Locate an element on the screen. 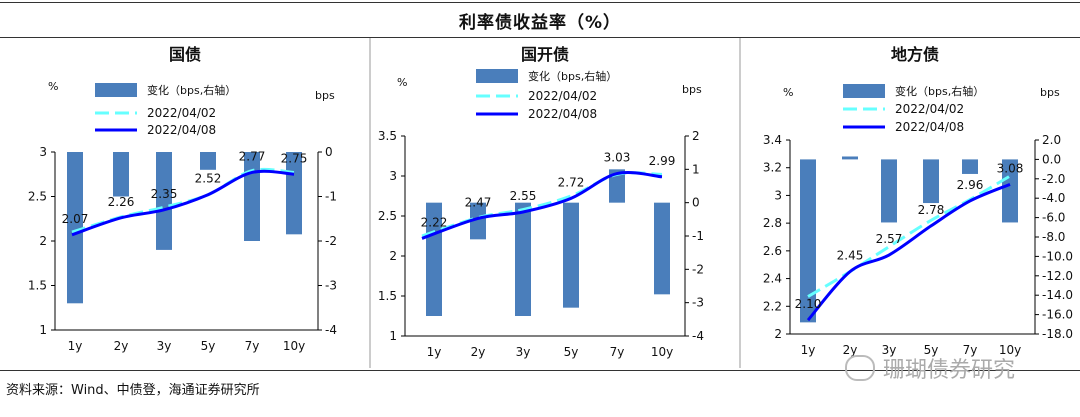 This screenshot has width=1080, height=417. right-tick-label: -2.0 is located at coordinates (1053, 179).